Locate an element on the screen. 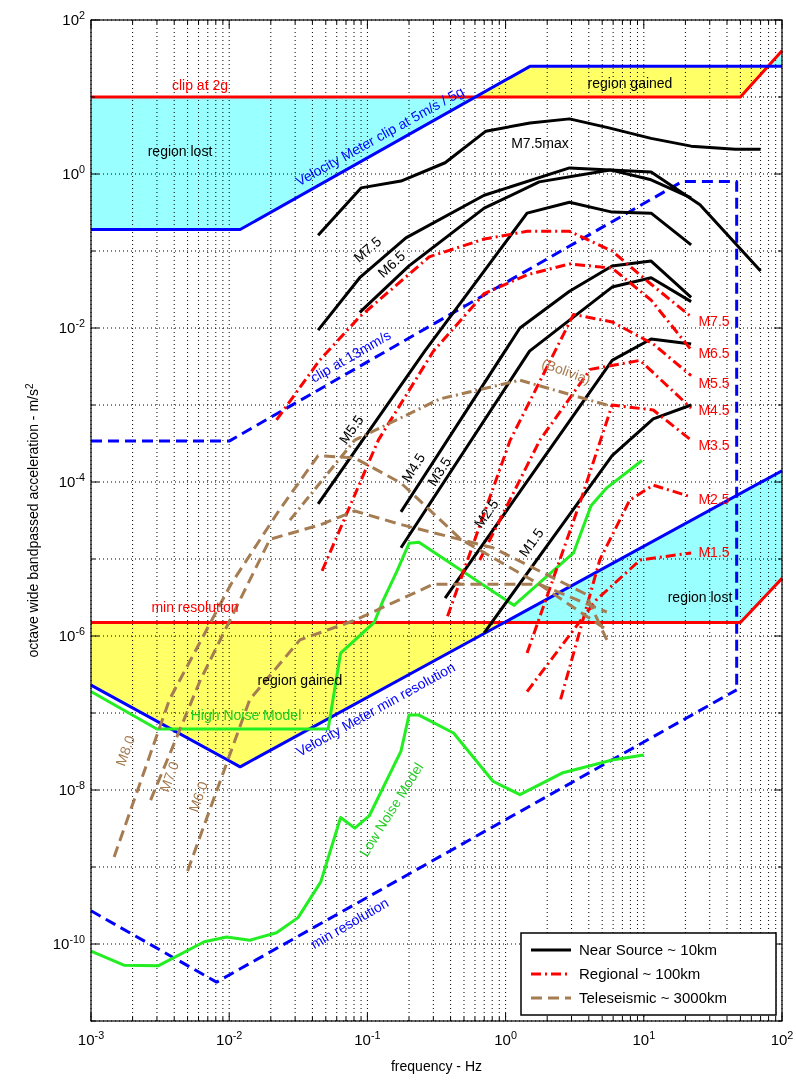  annotation: M6.0 is located at coordinates (197, 796).